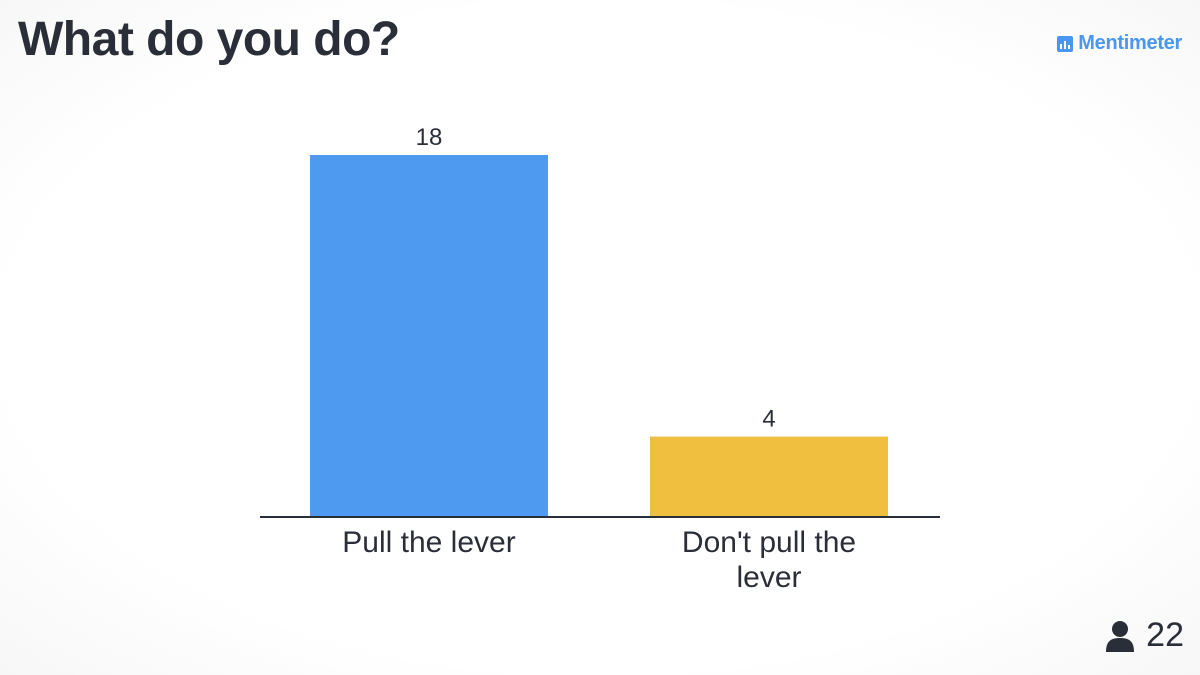 This screenshot has width=1200, height=675. Describe the element at coordinates (769, 560) in the screenshot. I see `category-label: Don't pull the lever` at that location.